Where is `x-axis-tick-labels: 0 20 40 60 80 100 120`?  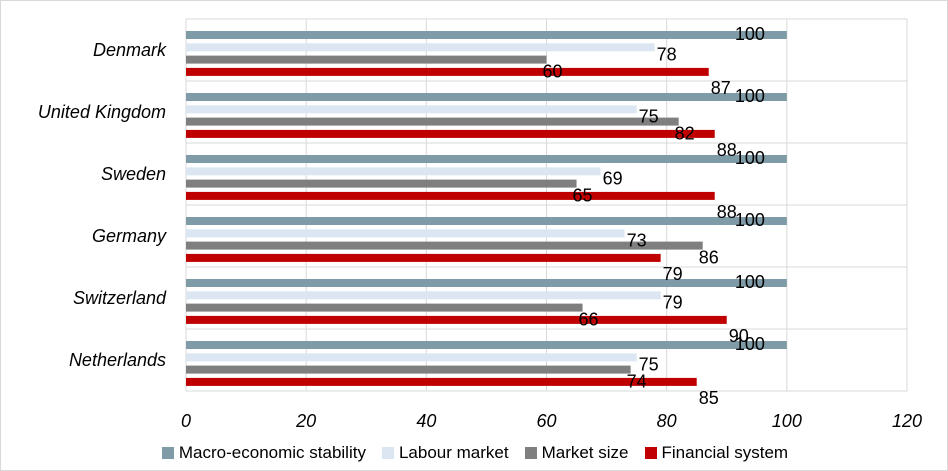 x-axis-tick-labels: 0 20 40 60 80 100 120 is located at coordinates (551, 421).